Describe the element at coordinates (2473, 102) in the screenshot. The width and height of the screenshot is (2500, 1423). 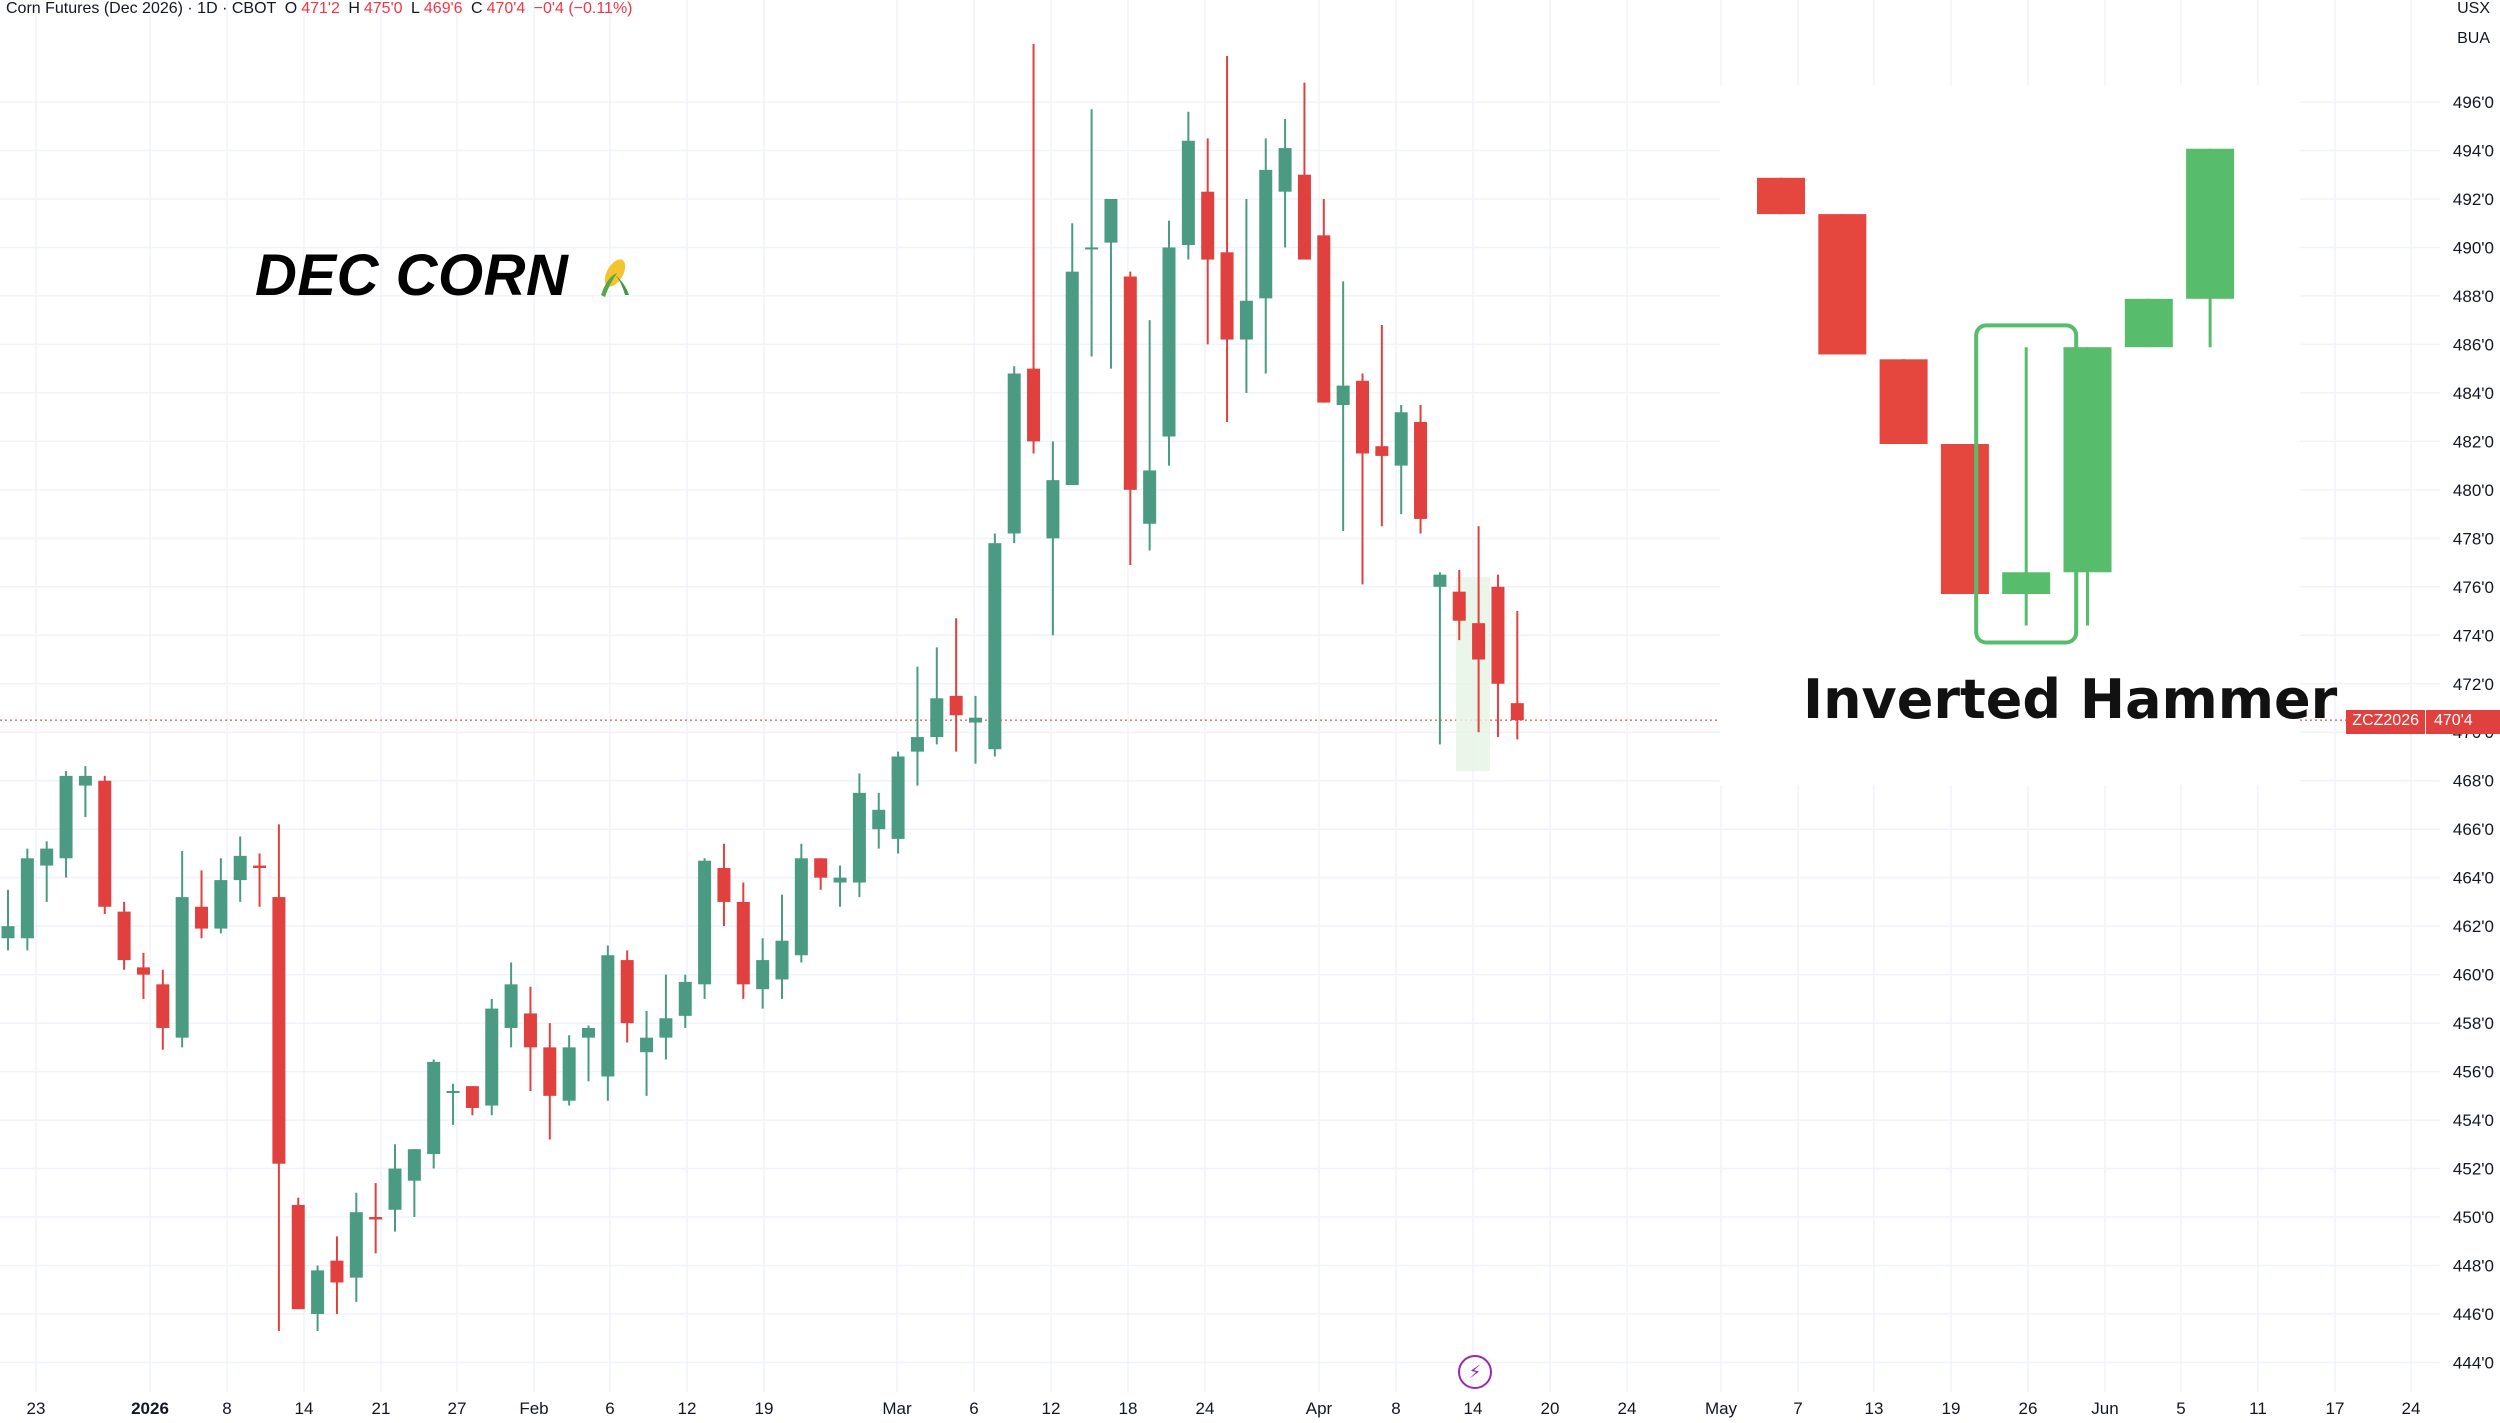
I see `y-tick-label: 496'0` at that location.